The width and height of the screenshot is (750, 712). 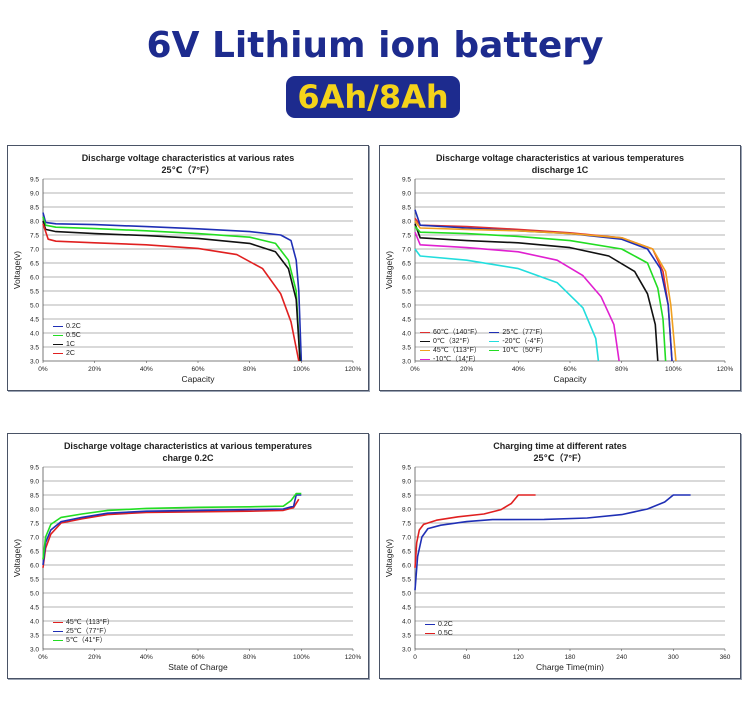 What do you see at coordinates (415, 657) in the screenshot?
I see `x-tick-label: 0` at bounding box center [415, 657].